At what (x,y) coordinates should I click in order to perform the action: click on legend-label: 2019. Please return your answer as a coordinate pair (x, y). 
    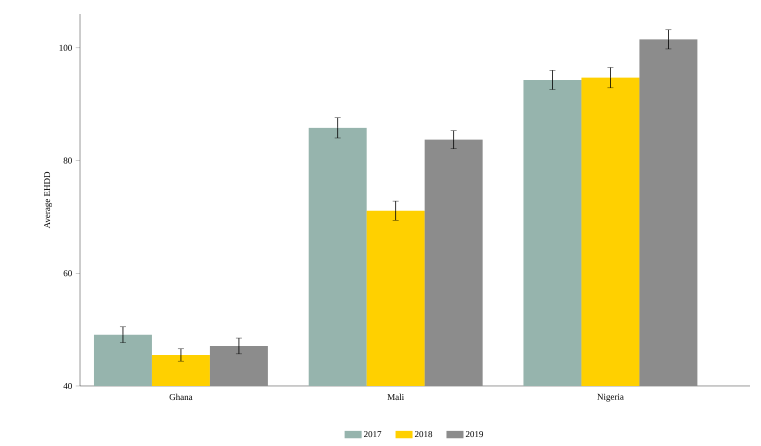
    Looking at the image, I should click on (475, 434).